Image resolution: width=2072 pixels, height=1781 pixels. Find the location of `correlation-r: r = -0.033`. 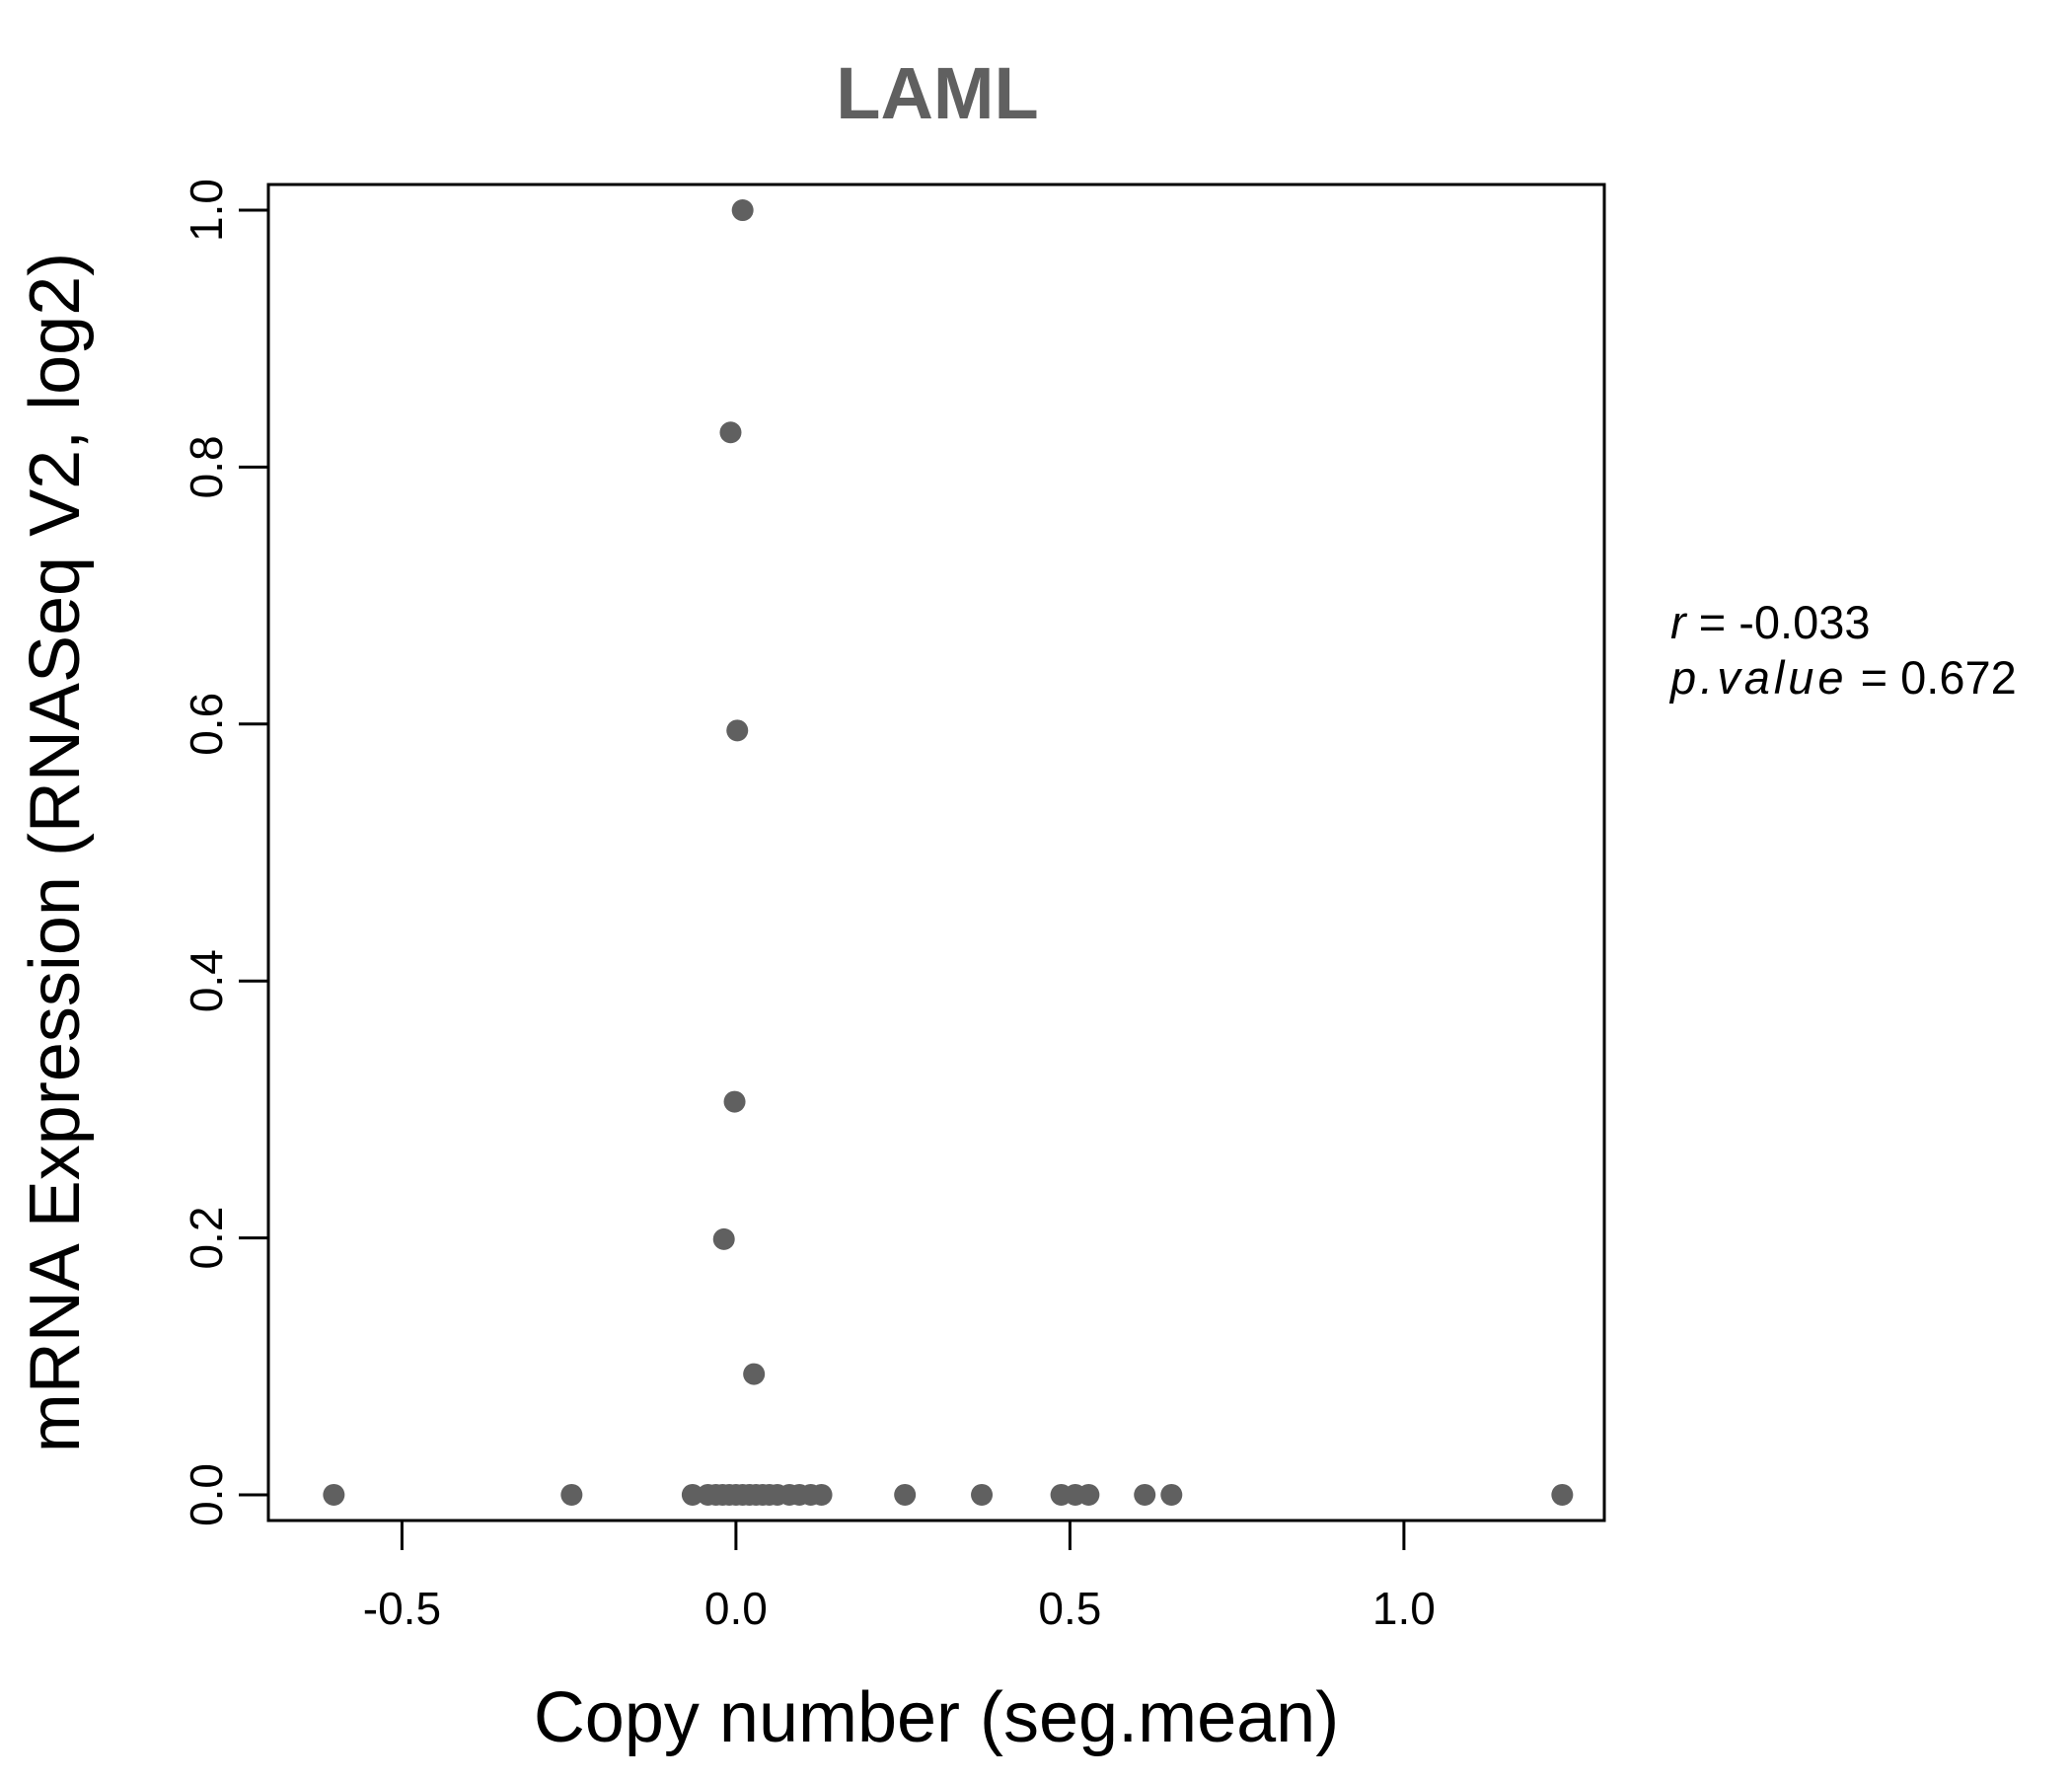

correlation-r: r = -0.033 is located at coordinates (1771, 622).